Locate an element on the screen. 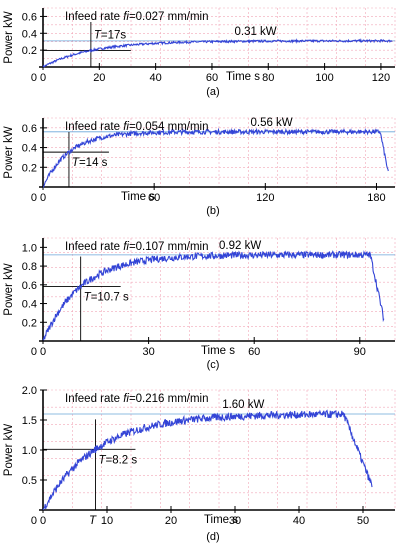 The height and width of the screenshot is (550, 415). panel-caption: (a) is located at coordinates (212, 92).